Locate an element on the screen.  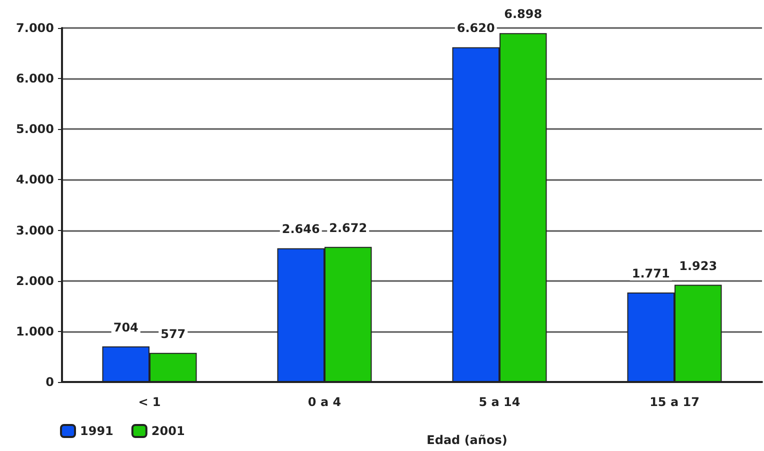
x-axis-title: Edad (años) is located at coordinates (467, 440).